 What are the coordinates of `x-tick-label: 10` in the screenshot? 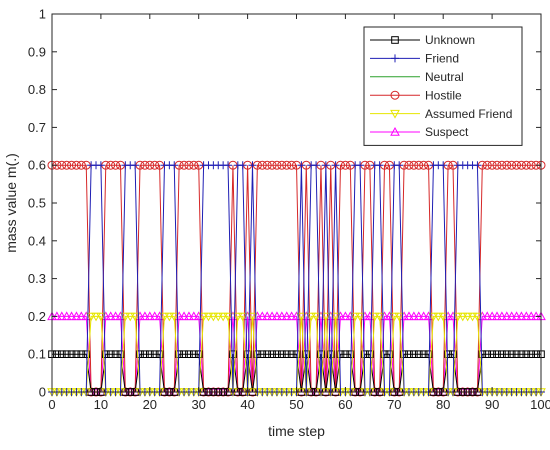 It's located at (101, 404).